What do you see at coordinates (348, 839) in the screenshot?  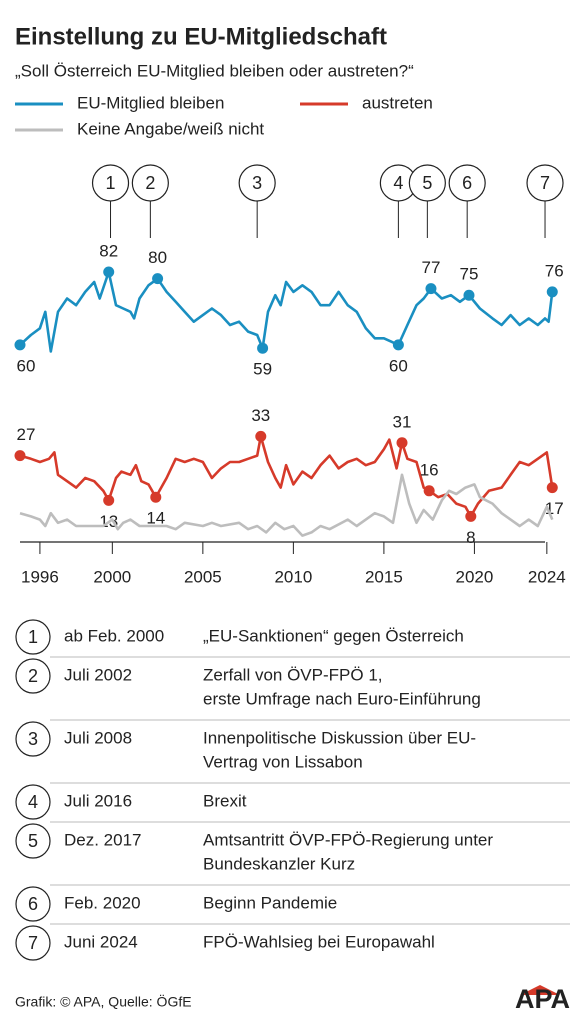 I see `event-text: Amtsantritt ÖVP-FPÖ-Regierung unter` at bounding box center [348, 839].